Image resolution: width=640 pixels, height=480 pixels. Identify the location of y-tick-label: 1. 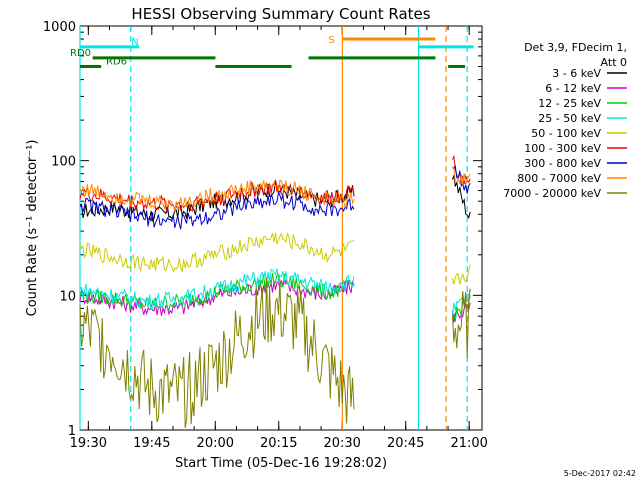
(72, 431).